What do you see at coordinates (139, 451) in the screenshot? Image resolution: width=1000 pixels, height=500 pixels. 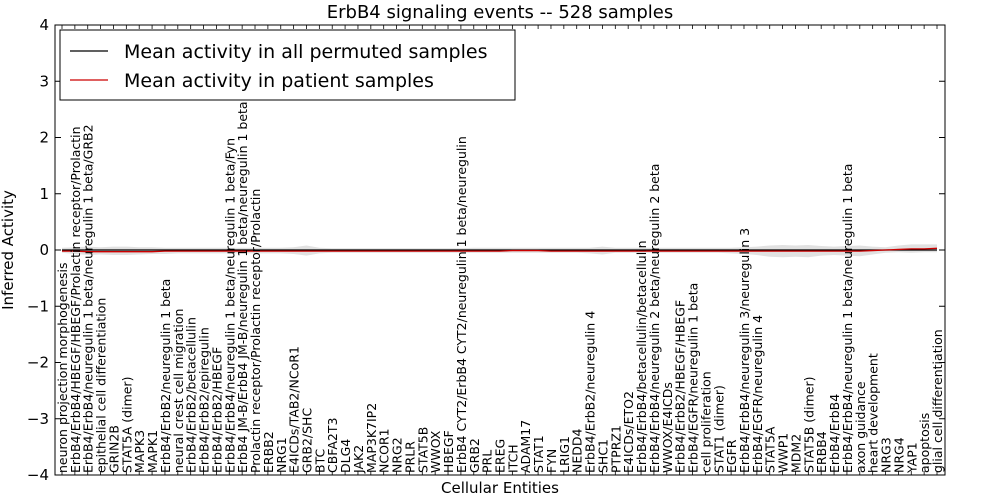 I see `x-category-label: MAPK3` at bounding box center [139, 451].